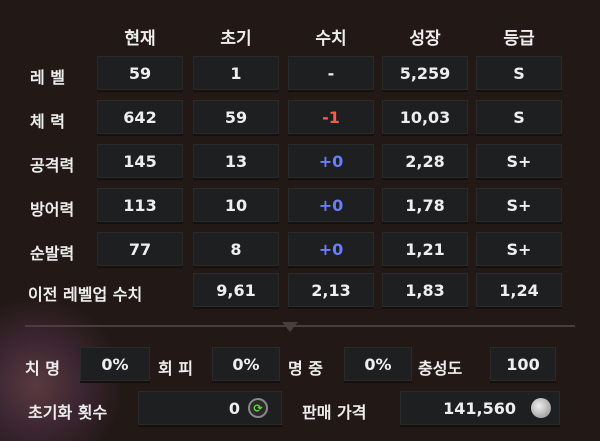  I want to click on divider, so click(300, 326).